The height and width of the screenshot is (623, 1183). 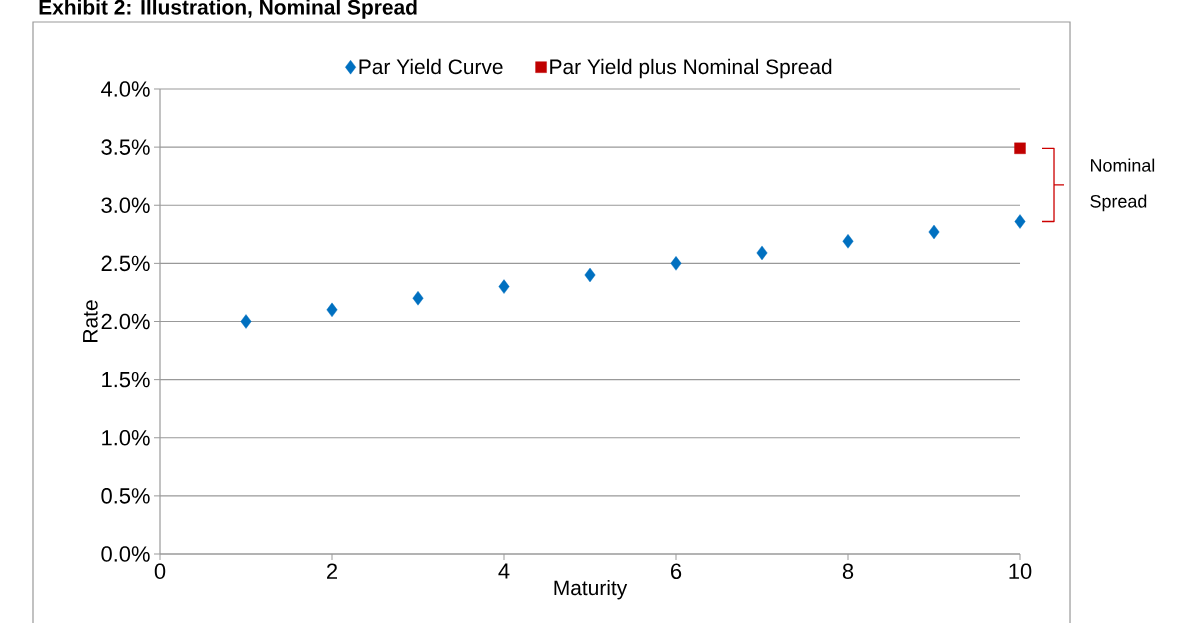 I want to click on x-tick-label: 8, so click(x=848, y=571).